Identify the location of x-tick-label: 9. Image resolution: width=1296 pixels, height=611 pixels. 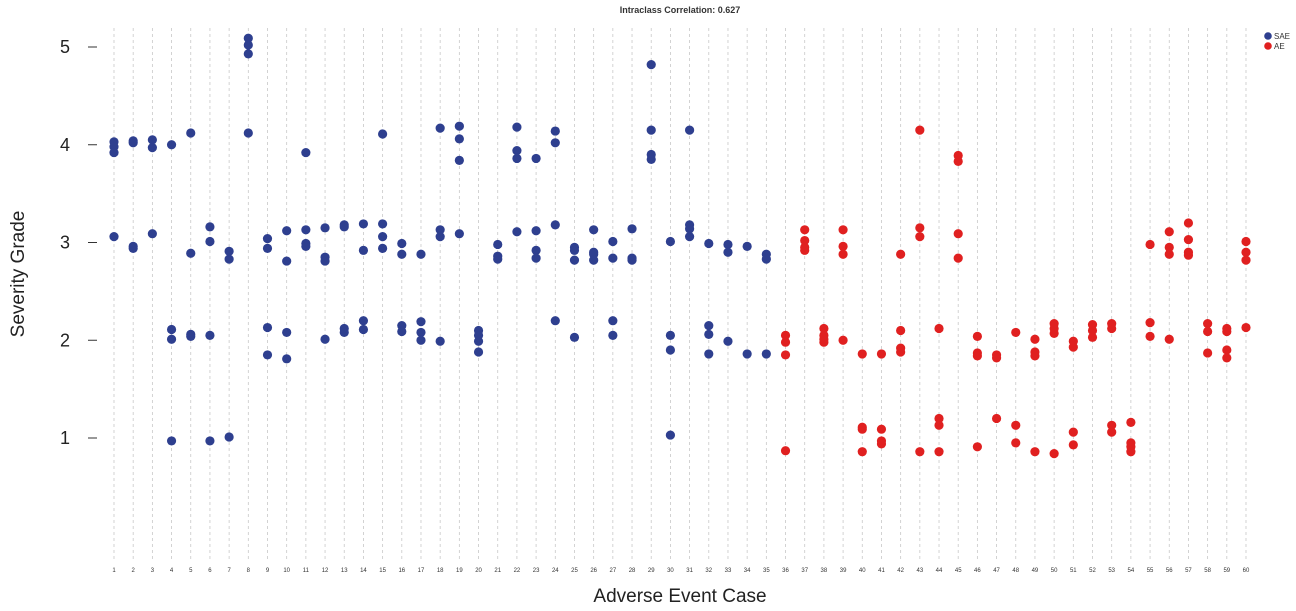
(268, 571).